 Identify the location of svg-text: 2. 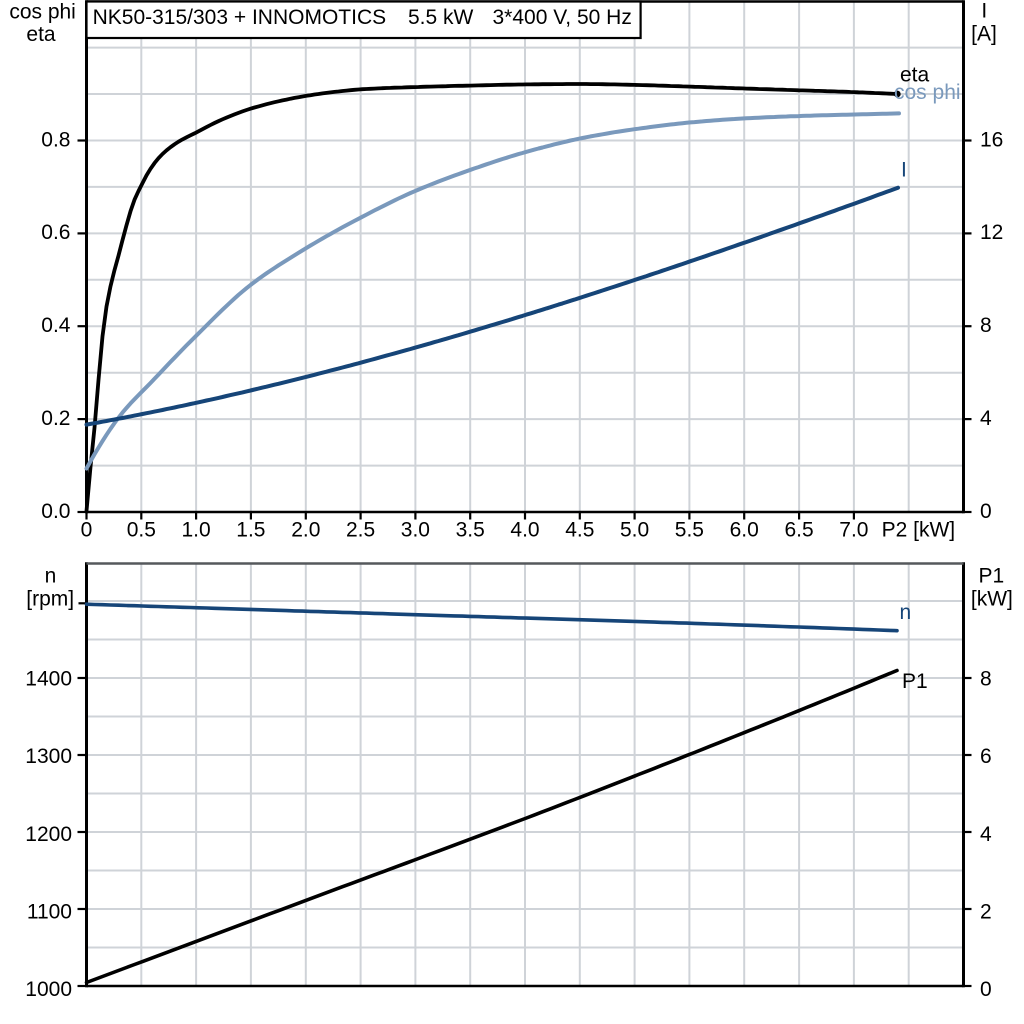
(986, 911).